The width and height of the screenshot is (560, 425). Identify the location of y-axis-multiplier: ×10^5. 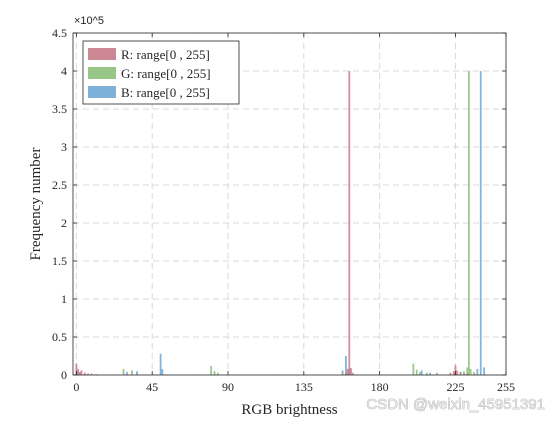
(89, 21).